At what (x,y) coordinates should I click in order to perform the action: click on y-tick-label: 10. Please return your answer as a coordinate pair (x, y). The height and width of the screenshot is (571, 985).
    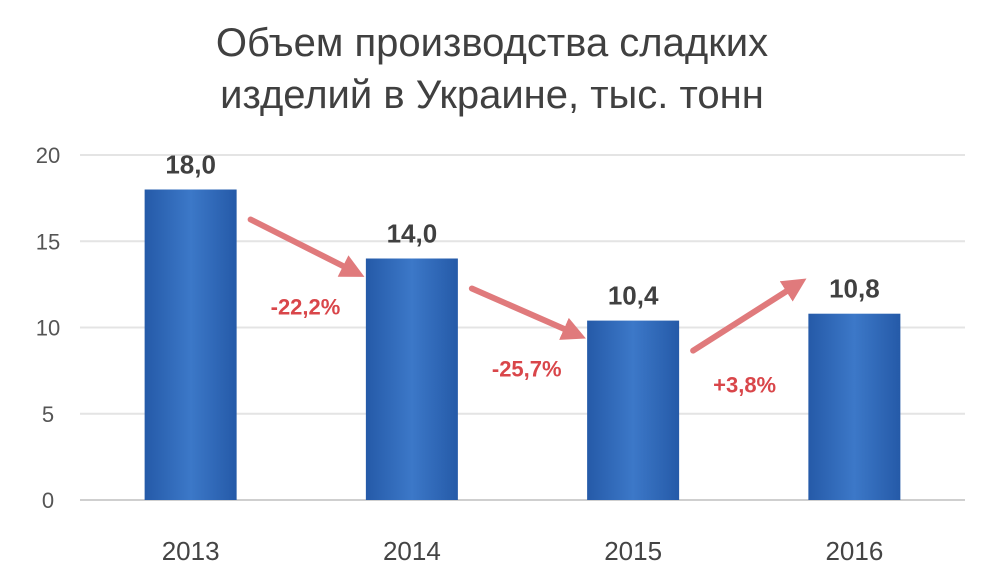
    Looking at the image, I should click on (48, 328).